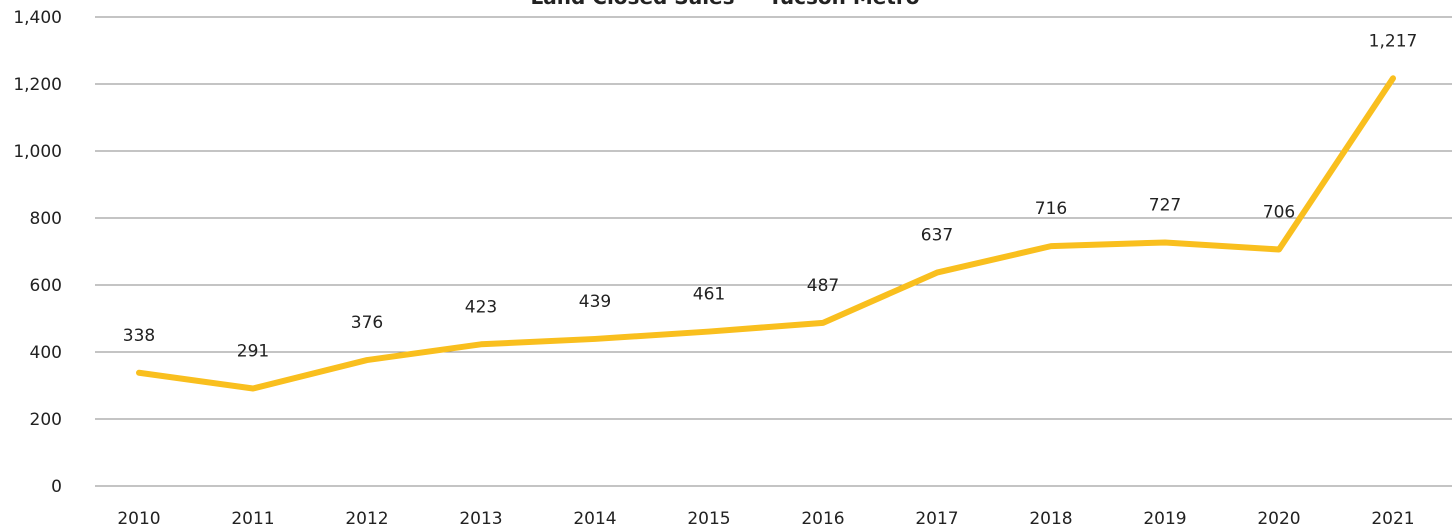  I want to click on x-tick-label: 2013, so click(480, 519).